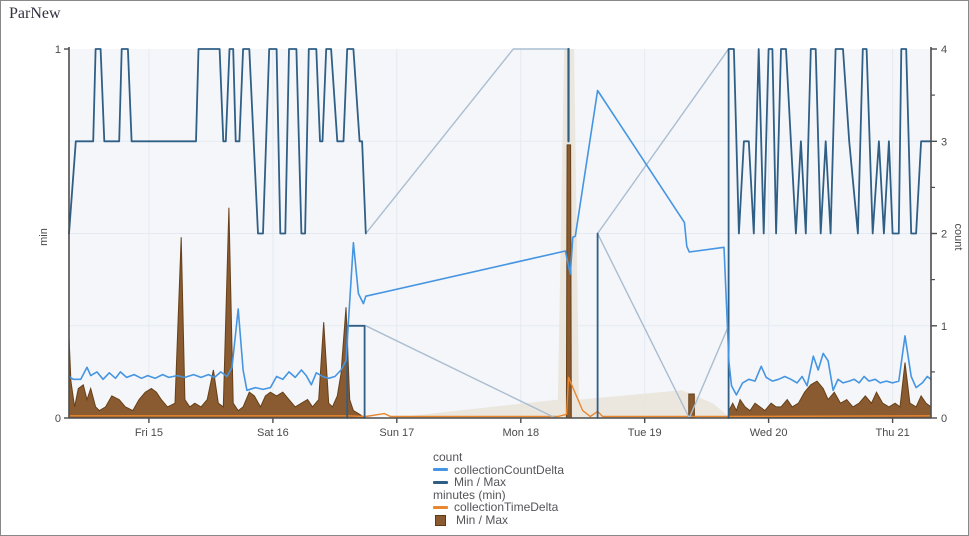 Image resolution: width=969 pixels, height=536 pixels. Describe the element at coordinates (892, 433) in the screenshot. I see `svg-text: Thu 21` at that location.